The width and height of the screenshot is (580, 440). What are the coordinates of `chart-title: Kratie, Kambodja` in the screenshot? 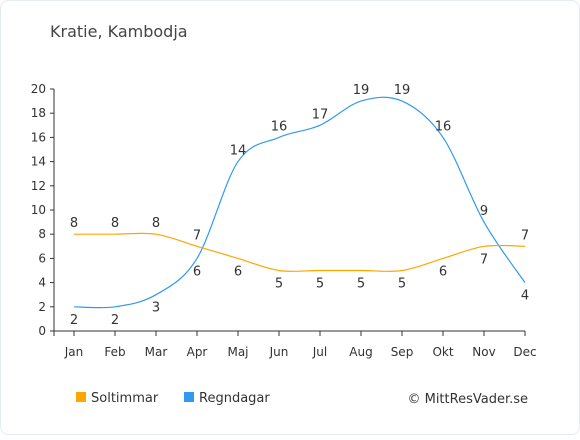 It's located at (119, 31).